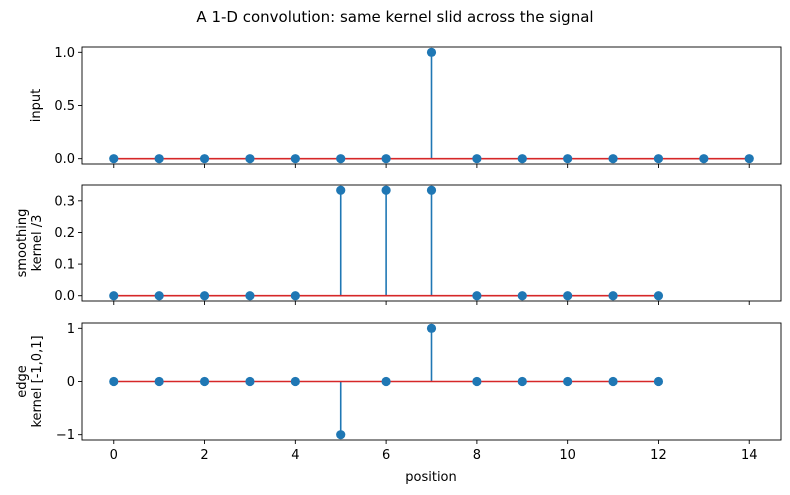 The height and width of the screenshot is (495, 790). I want to click on x-tick-label: 8, so click(477, 455).